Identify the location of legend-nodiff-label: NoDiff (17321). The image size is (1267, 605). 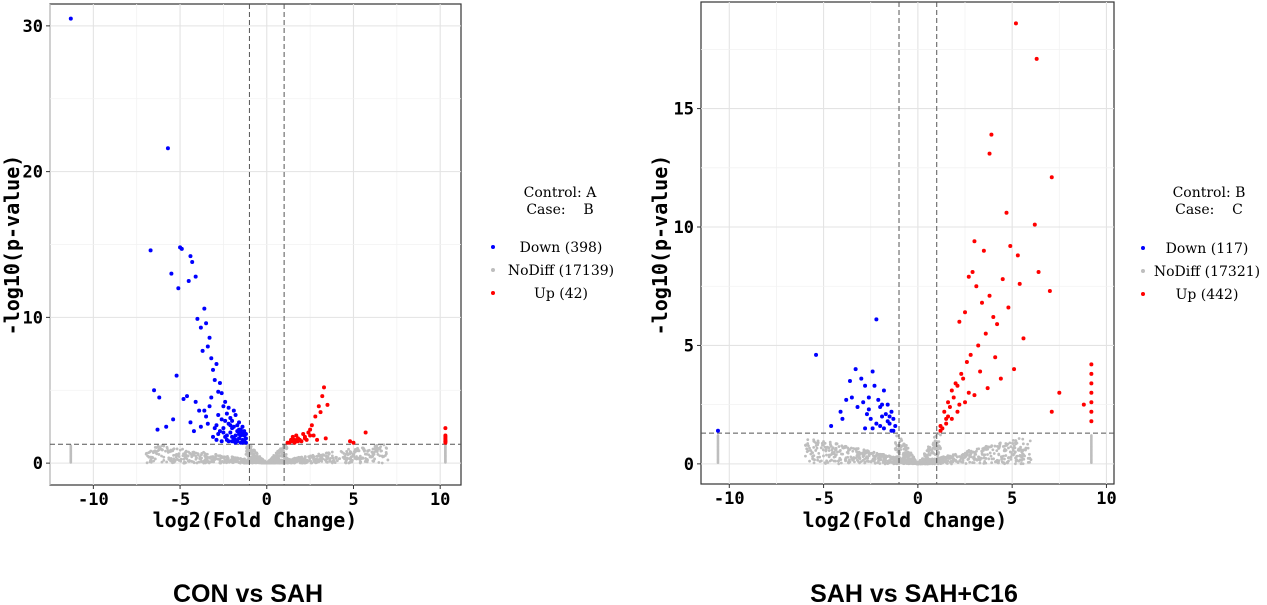
(1207, 272).